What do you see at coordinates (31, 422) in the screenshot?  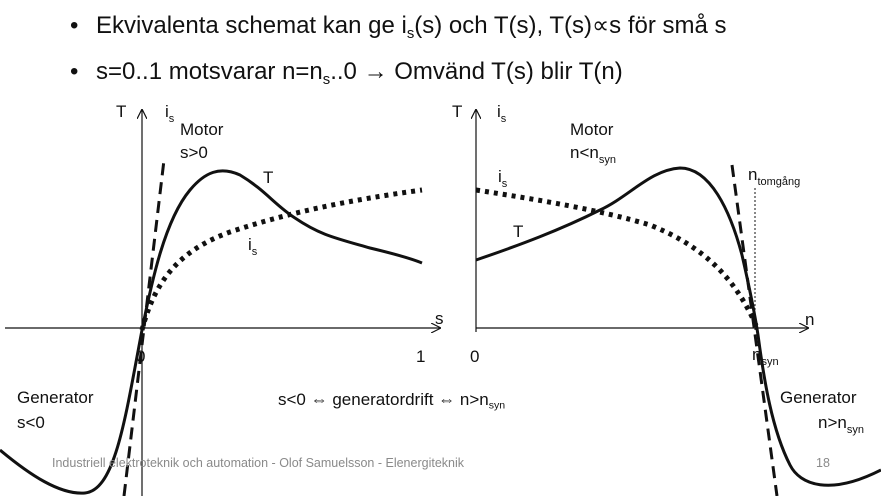 I see `left-generator-condition: s<0` at bounding box center [31, 422].